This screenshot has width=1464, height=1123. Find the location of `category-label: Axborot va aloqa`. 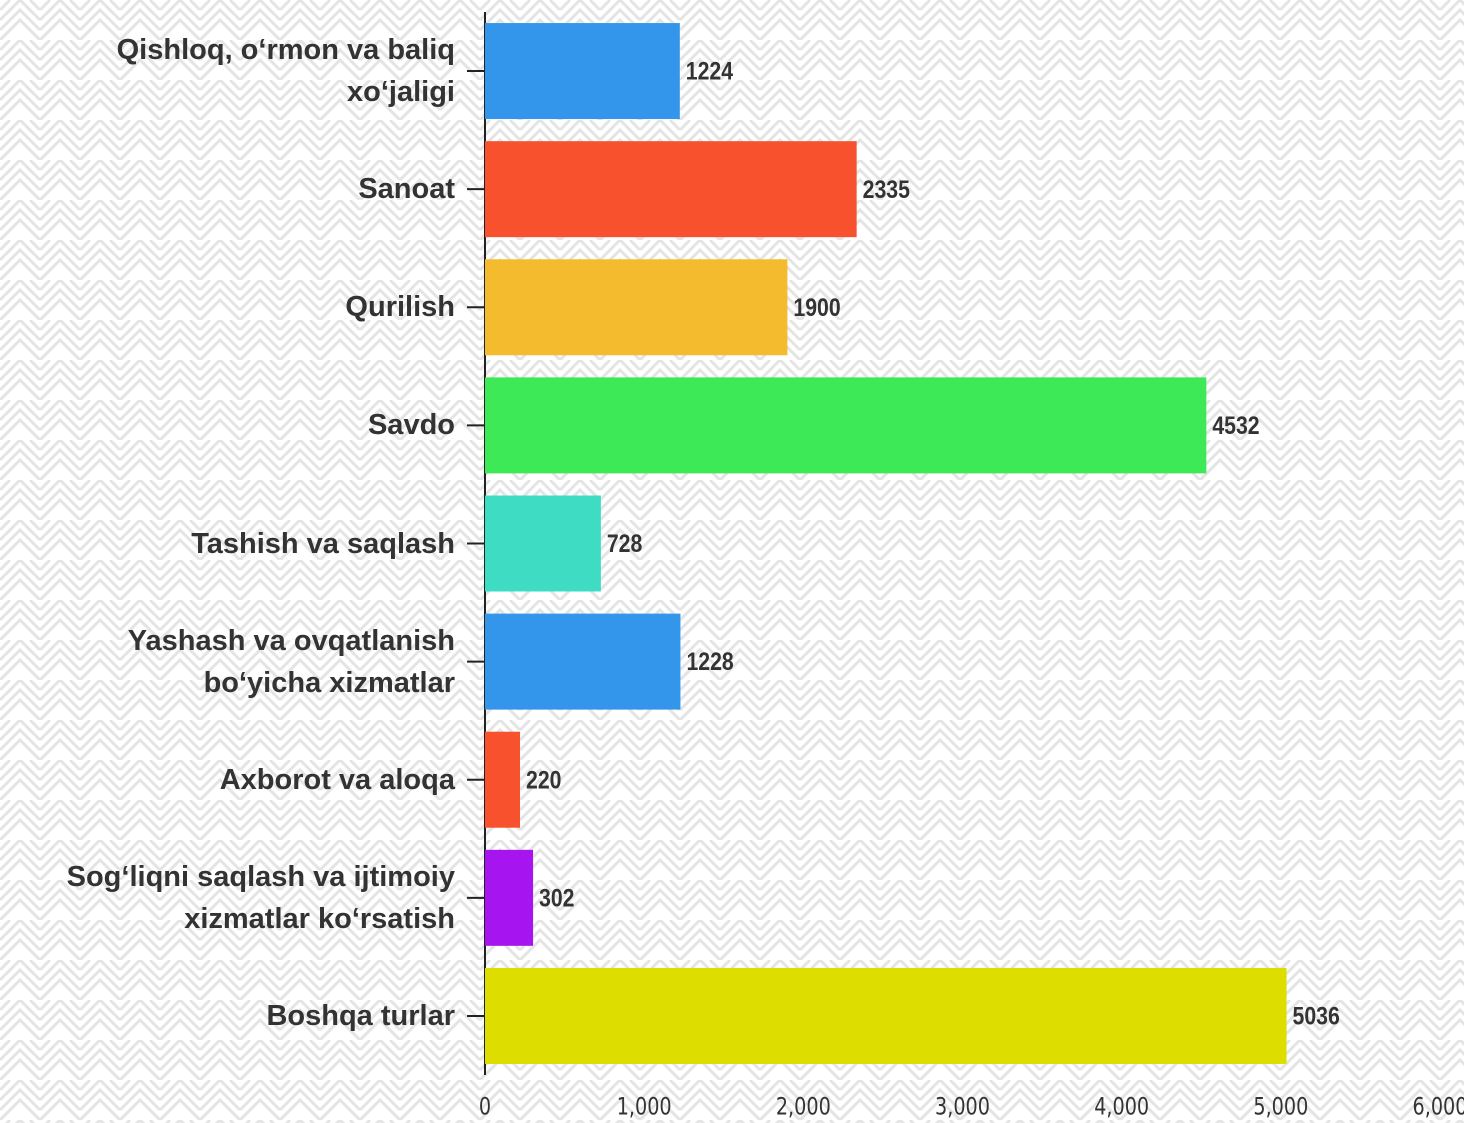

category-label: Axborot va aloqa is located at coordinates (337, 779).